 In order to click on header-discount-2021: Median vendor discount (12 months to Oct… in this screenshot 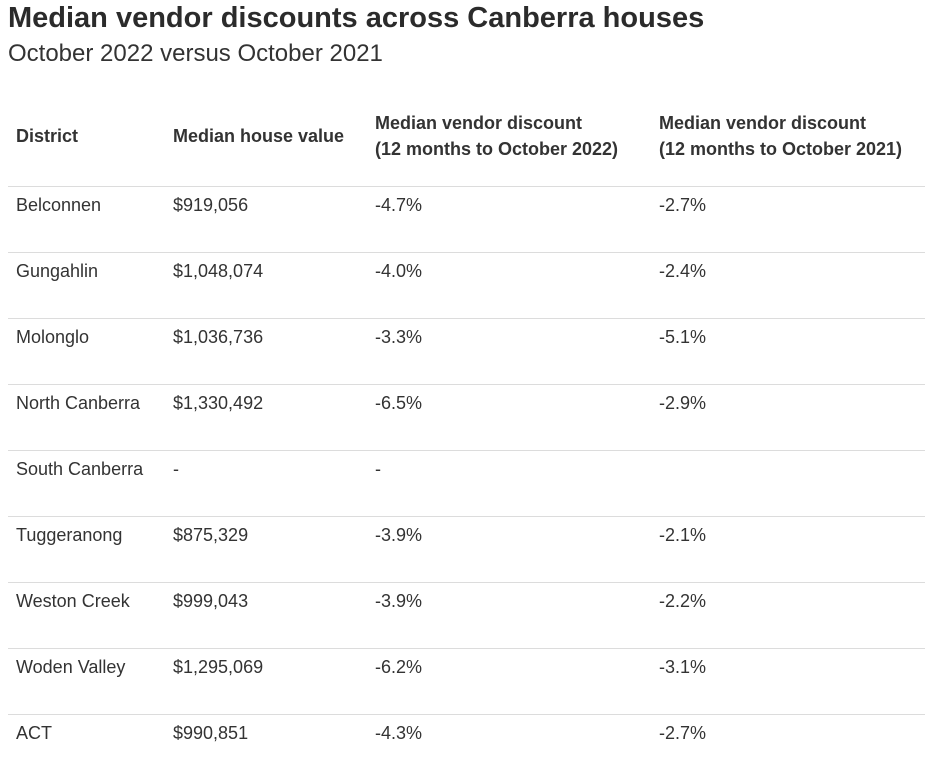, I will do `click(788, 136)`.